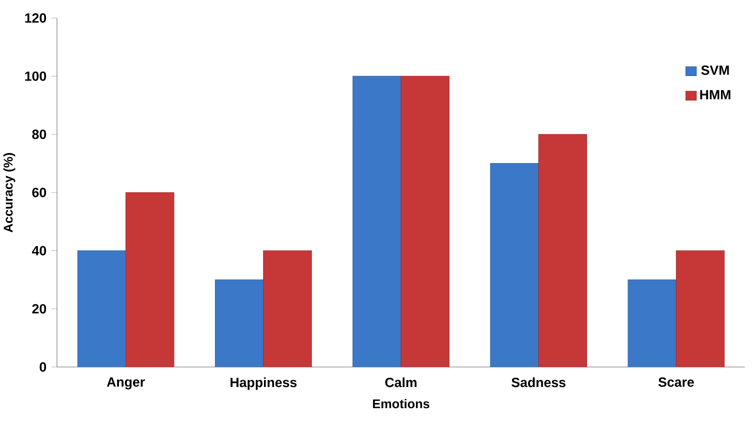 This screenshot has width=753, height=437. I want to click on legend-label: SVM, so click(715, 70).